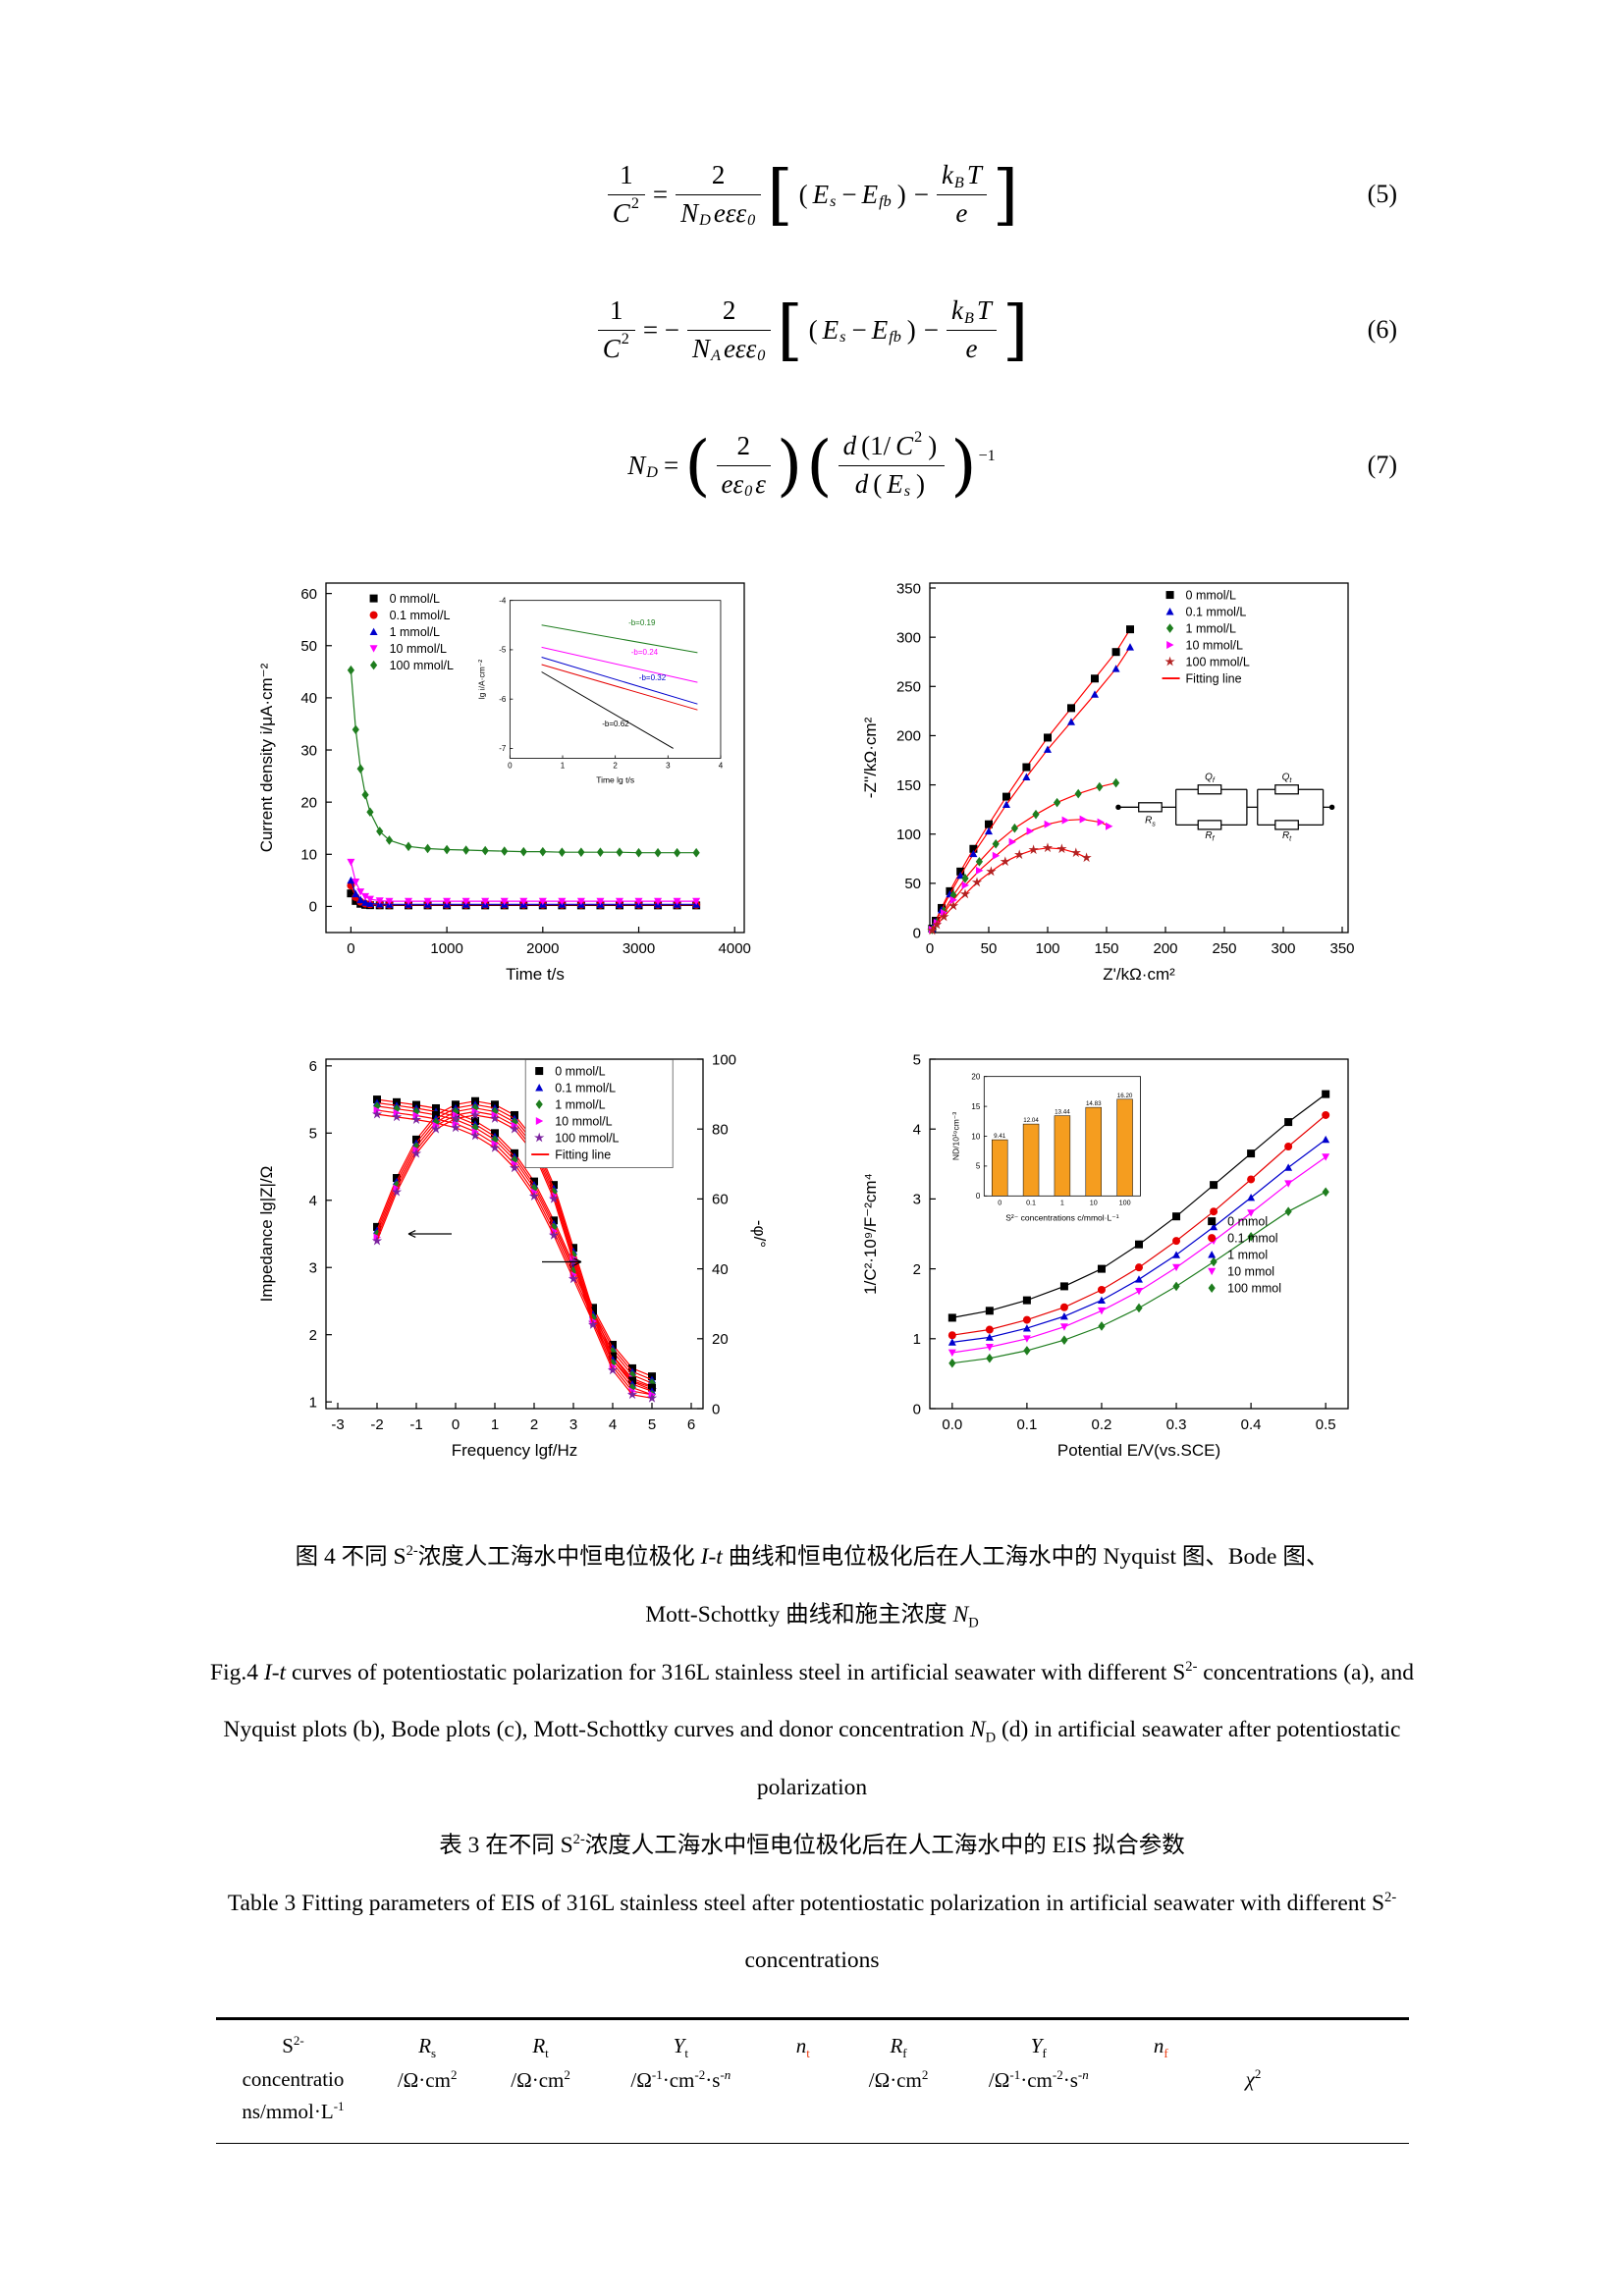 Image resolution: width=1624 pixels, height=2296 pixels. What do you see at coordinates (415, 1424) in the screenshot?
I see `svg-text: -1` at bounding box center [415, 1424].